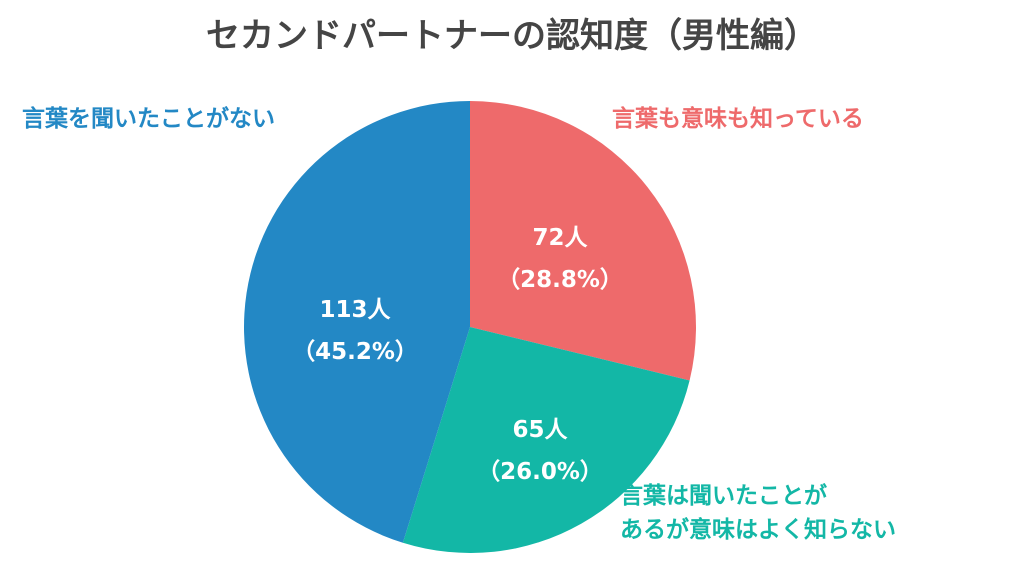 The width and height of the screenshot is (1024, 576). Describe the element at coordinates (355, 351) in the screenshot. I see `slice-percent-label: （45.2%）` at that location.